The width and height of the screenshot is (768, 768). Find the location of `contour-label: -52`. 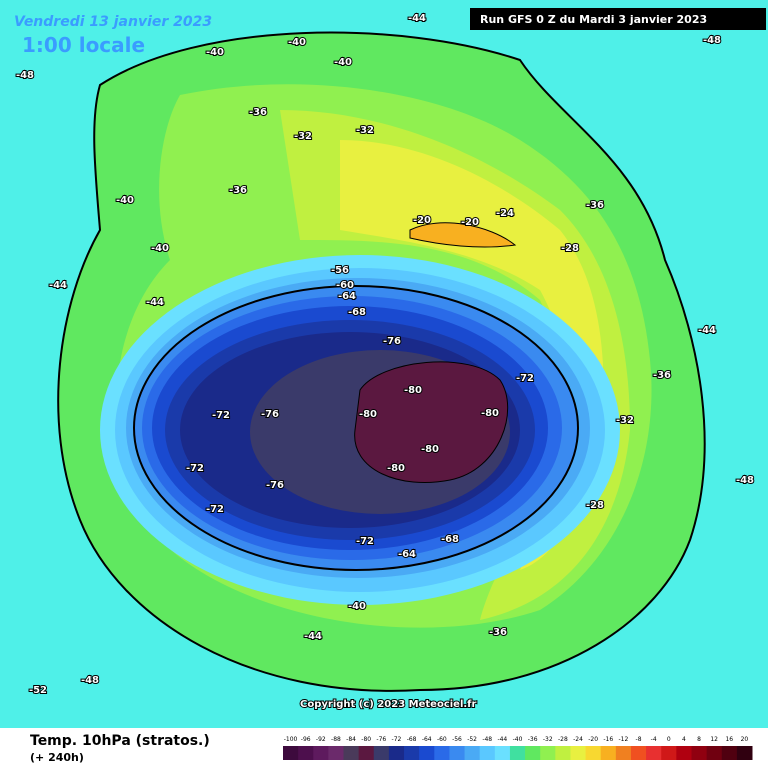

contour-label: -52 is located at coordinates (38, 690).